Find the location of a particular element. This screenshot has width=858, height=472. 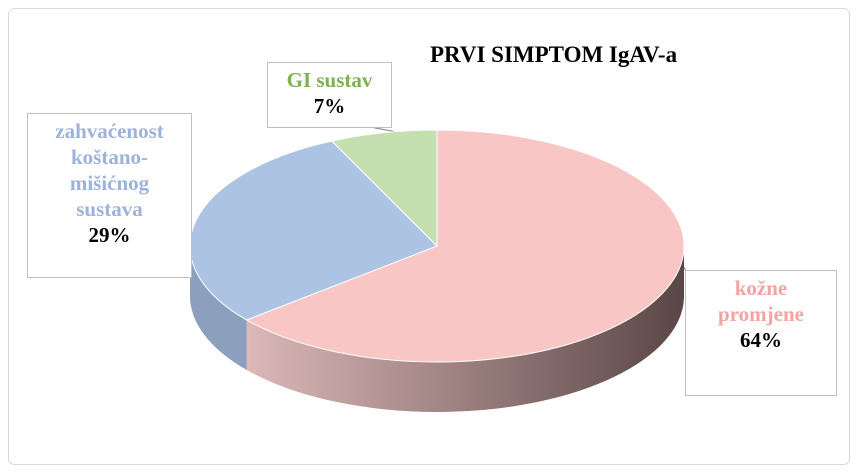

data-label: kožne promjene 64% is located at coordinates (761, 333).